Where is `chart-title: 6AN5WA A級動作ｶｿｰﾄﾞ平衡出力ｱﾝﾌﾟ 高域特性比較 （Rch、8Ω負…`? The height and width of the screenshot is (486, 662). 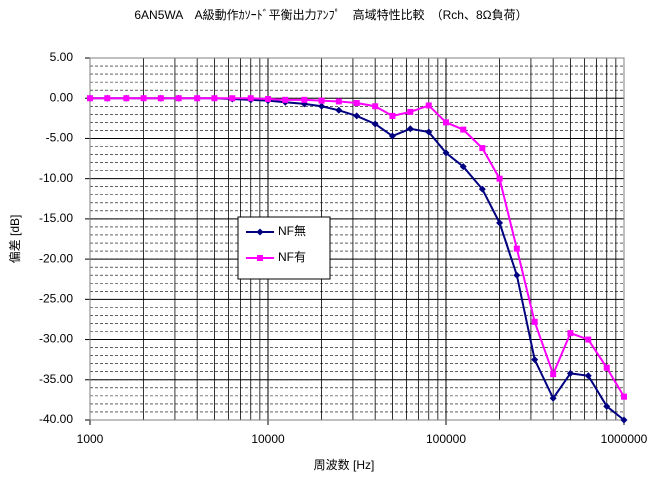 chart-title: 6AN5WA A級動作ｶｿｰﾄﾞ平衡出力ｱﾝﾌﾟ 高域特性比較 （Rch、8Ω負… is located at coordinates (330, 14).